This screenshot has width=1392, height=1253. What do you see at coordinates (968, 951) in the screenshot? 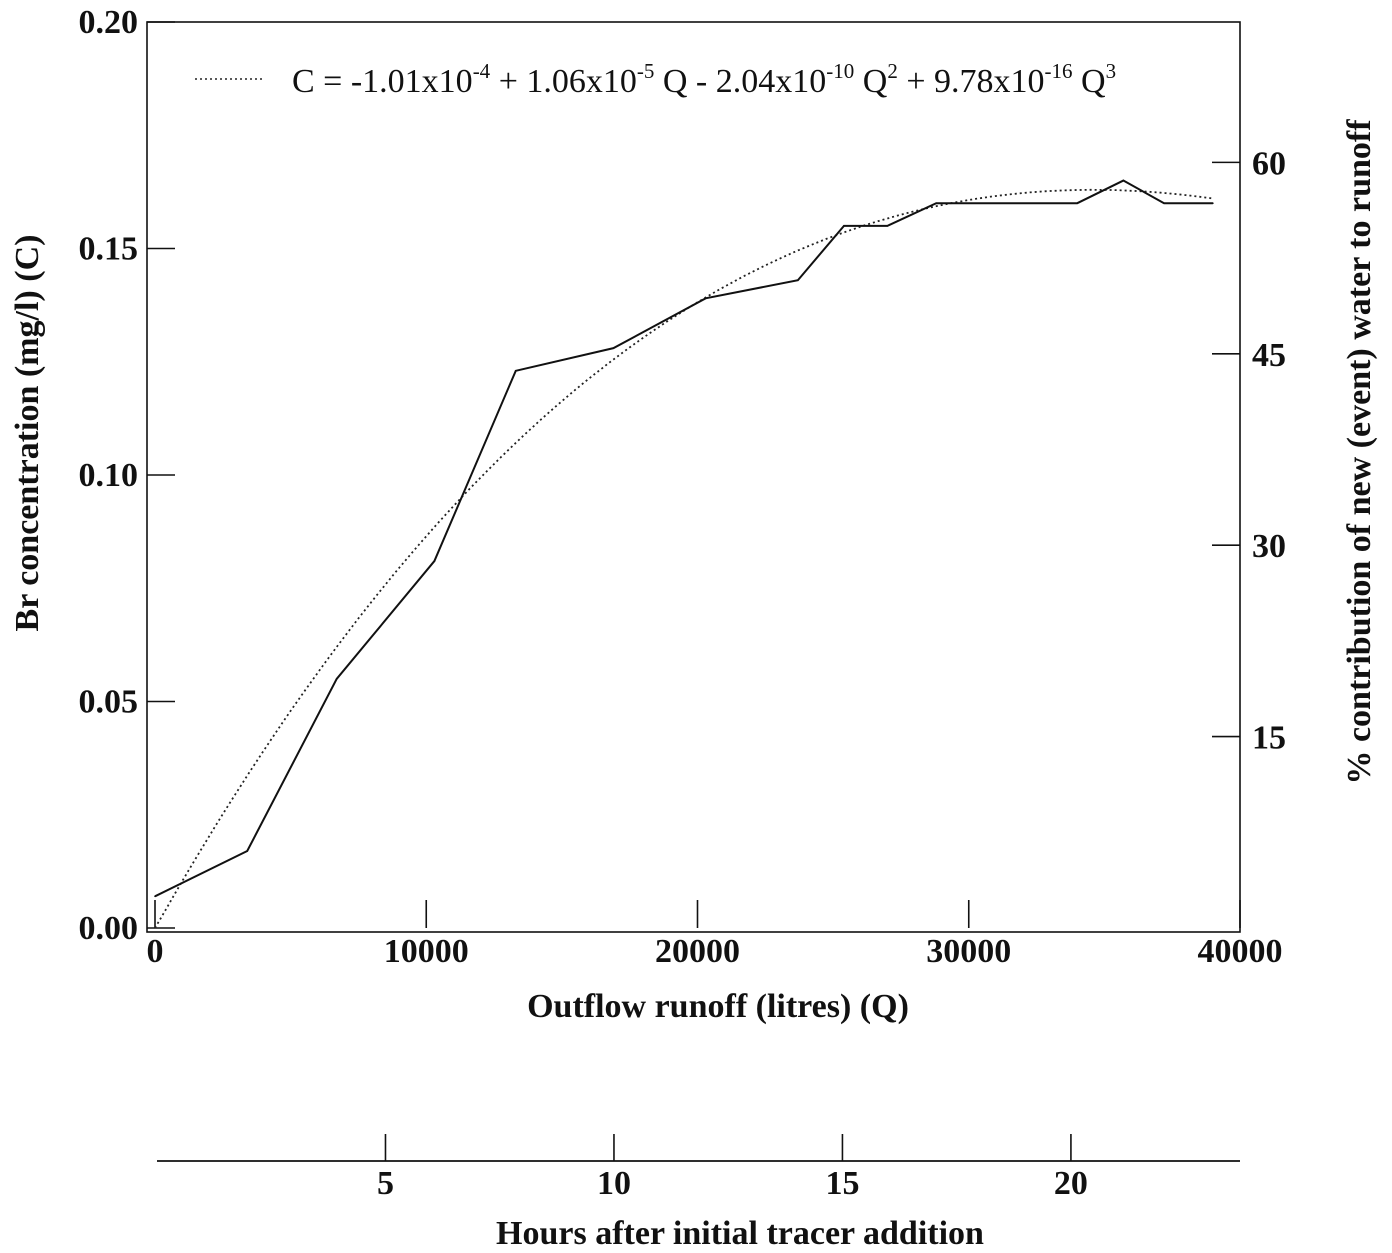
I see `x-tick-label: 30000` at bounding box center [968, 951].